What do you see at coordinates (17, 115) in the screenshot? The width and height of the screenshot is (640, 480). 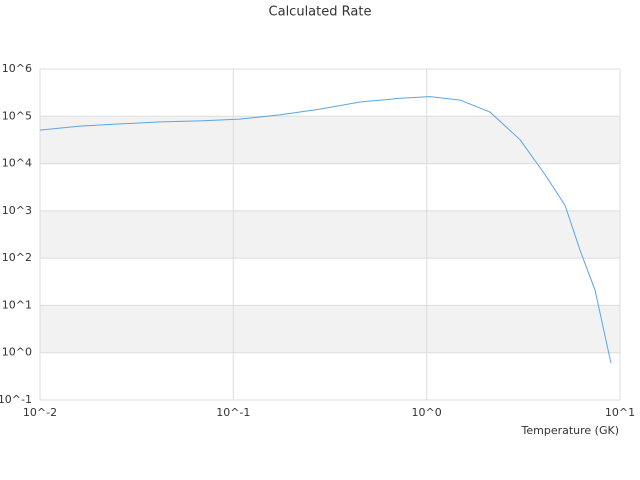 I see `y-tick-label: 10^5` at bounding box center [17, 115].